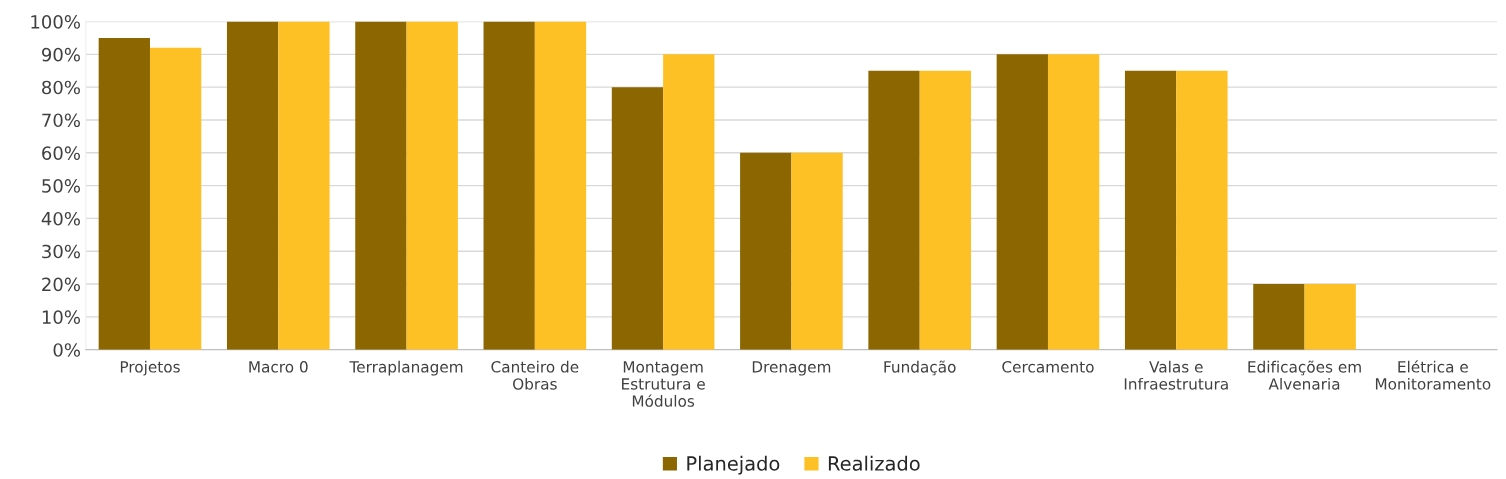 The height and width of the screenshot is (479, 1506). I want to click on legend-label: Realizado, so click(874, 463).